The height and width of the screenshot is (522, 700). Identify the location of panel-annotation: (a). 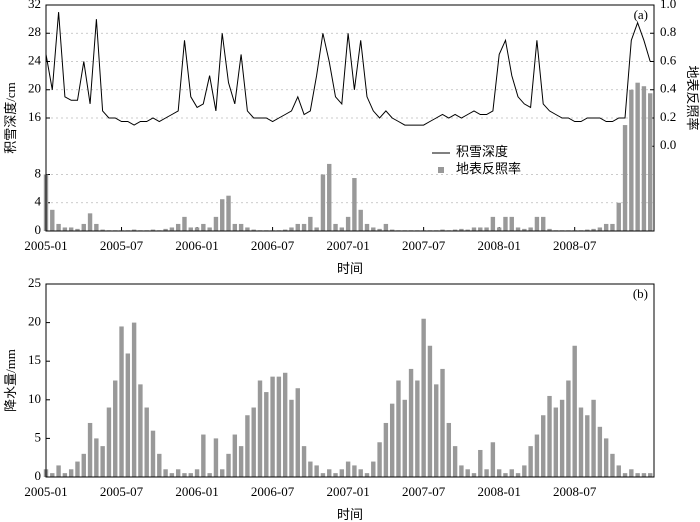
(641, 14).